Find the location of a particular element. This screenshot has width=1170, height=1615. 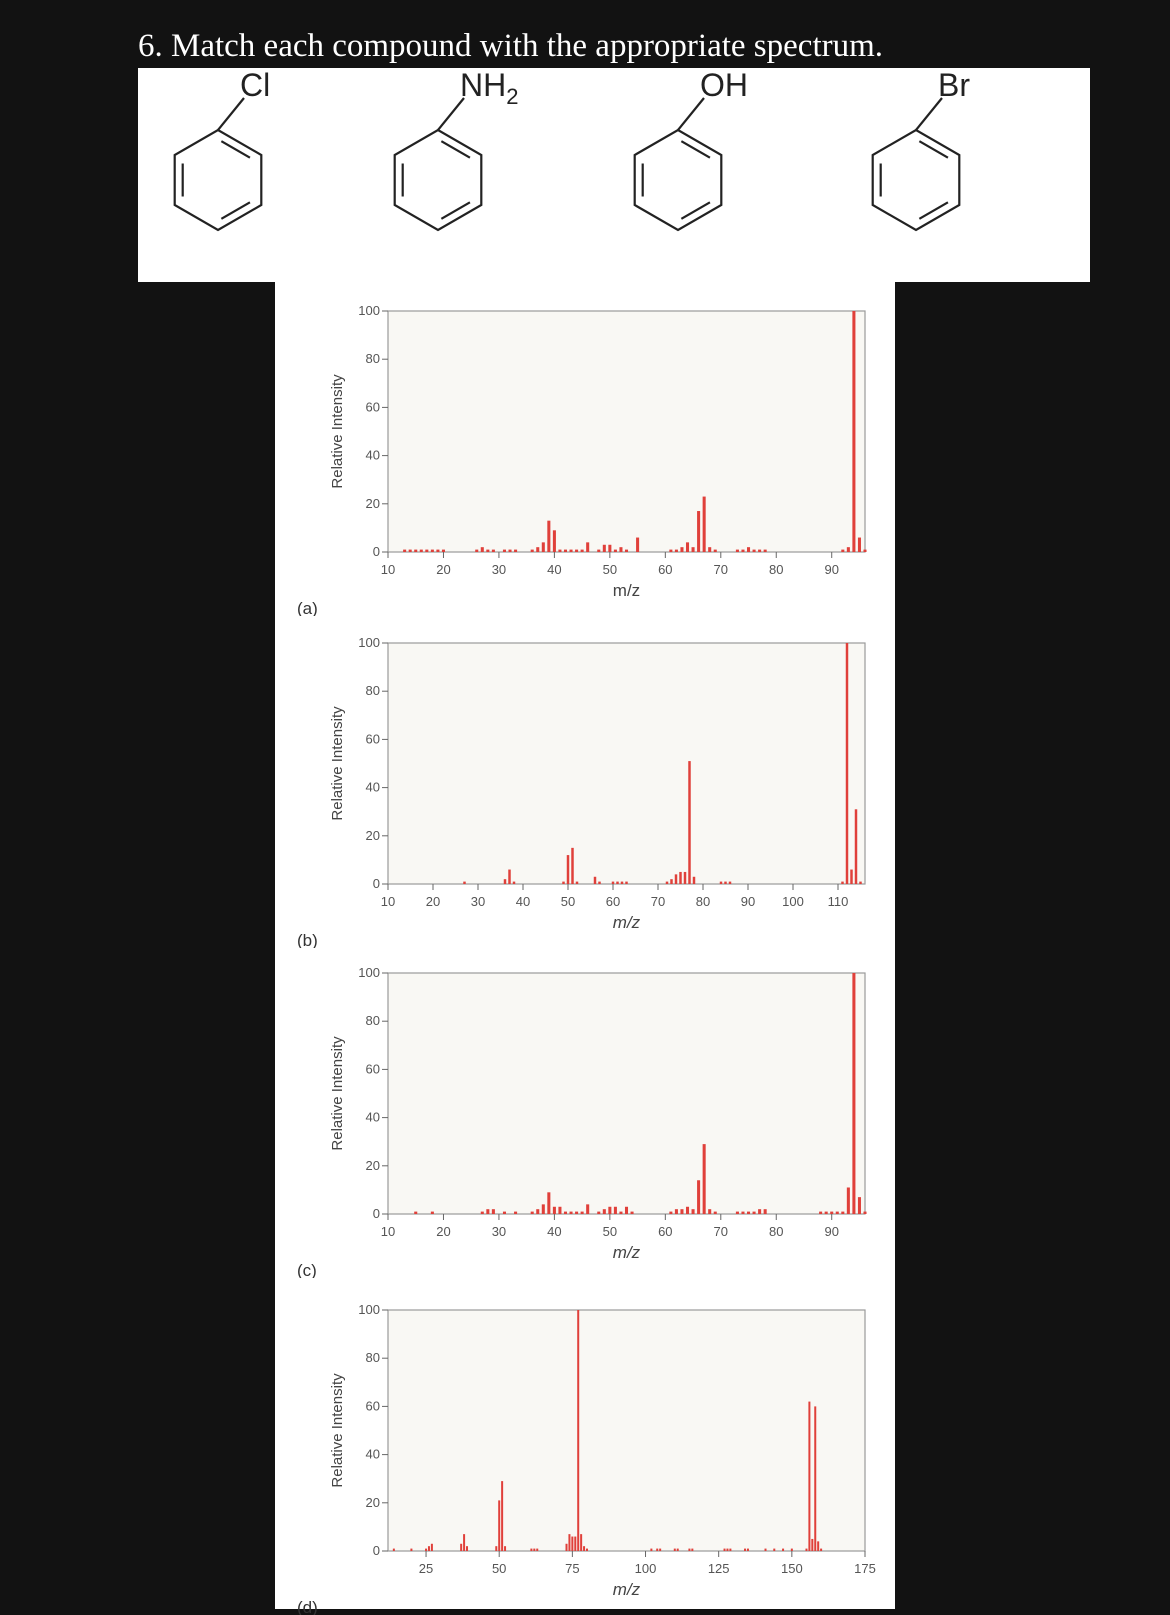

x-tick-label: 110 is located at coordinates (838, 901).